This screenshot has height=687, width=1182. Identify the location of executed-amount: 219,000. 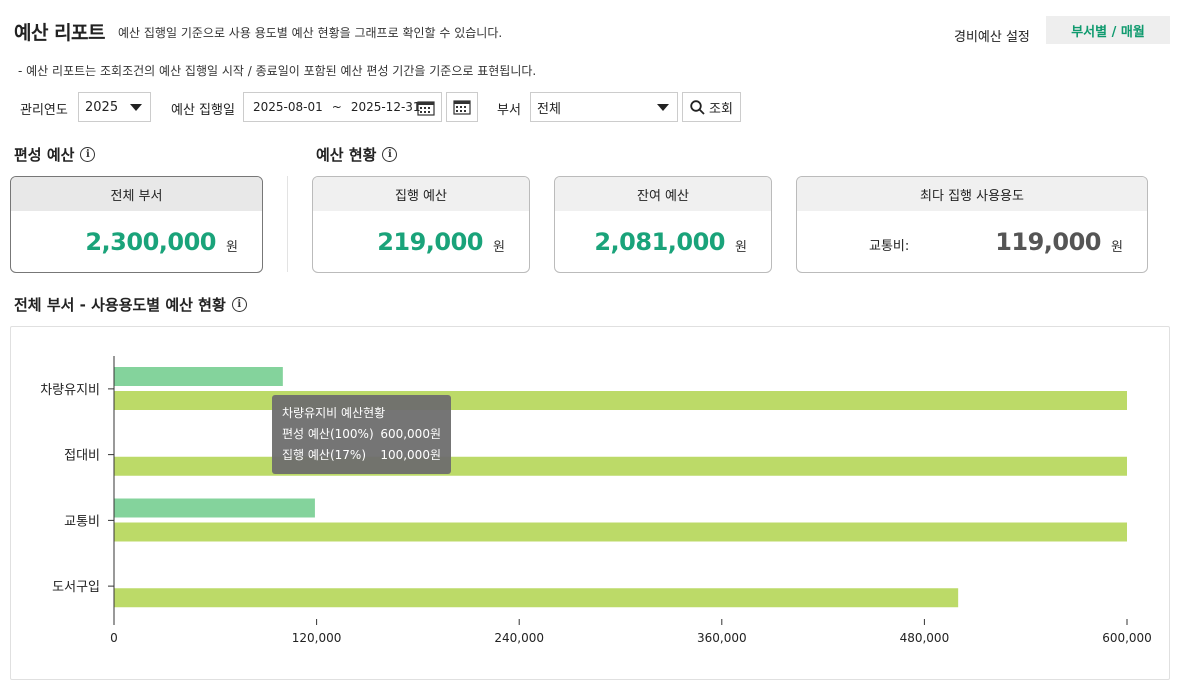
(430, 242).